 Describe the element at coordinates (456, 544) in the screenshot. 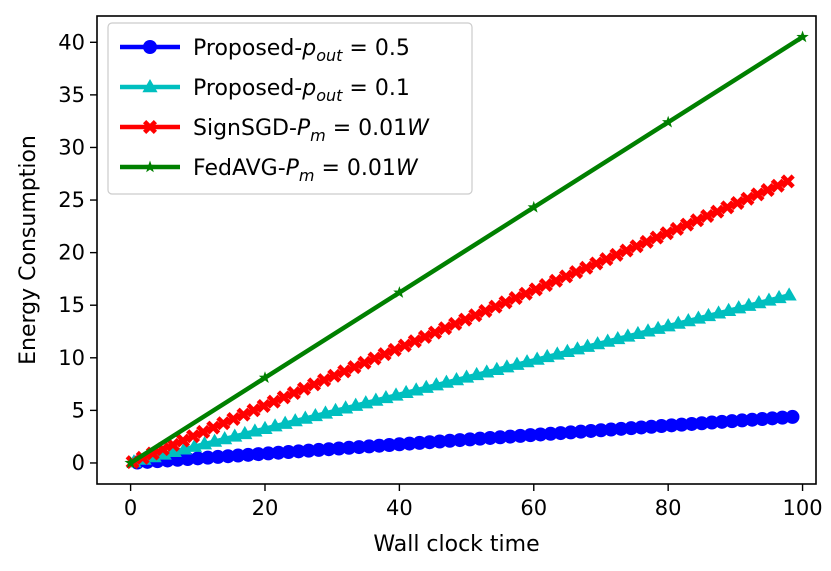

I see `x-axis-label: Wall clock time` at that location.